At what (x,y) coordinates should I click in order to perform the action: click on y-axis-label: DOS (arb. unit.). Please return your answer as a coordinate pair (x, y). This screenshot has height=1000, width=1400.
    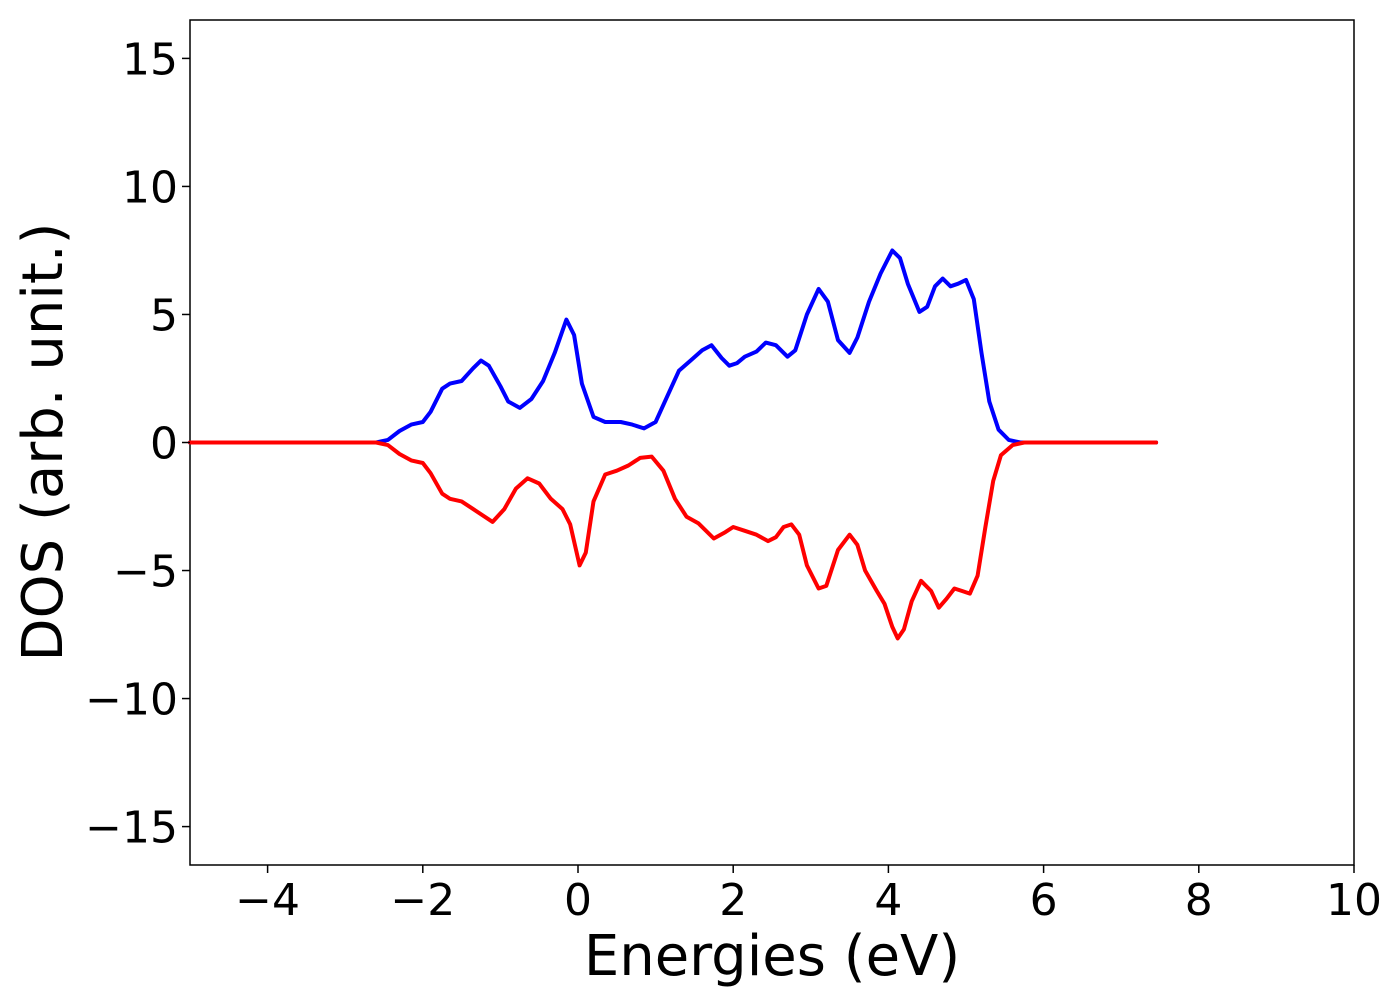
    Looking at the image, I should click on (43, 441).